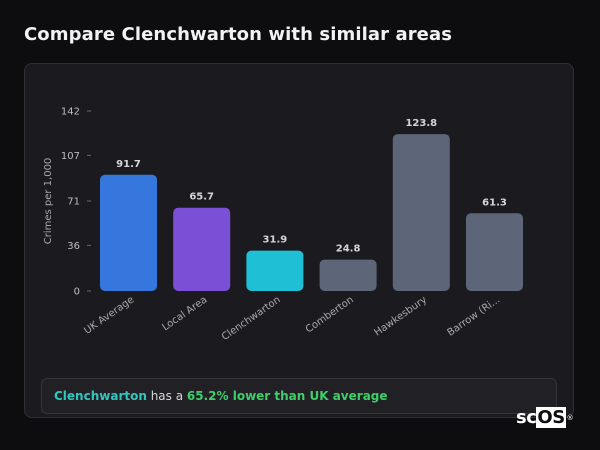 The image size is (600, 450). I want to click on summary-place: Clenchwarton, so click(100, 396).